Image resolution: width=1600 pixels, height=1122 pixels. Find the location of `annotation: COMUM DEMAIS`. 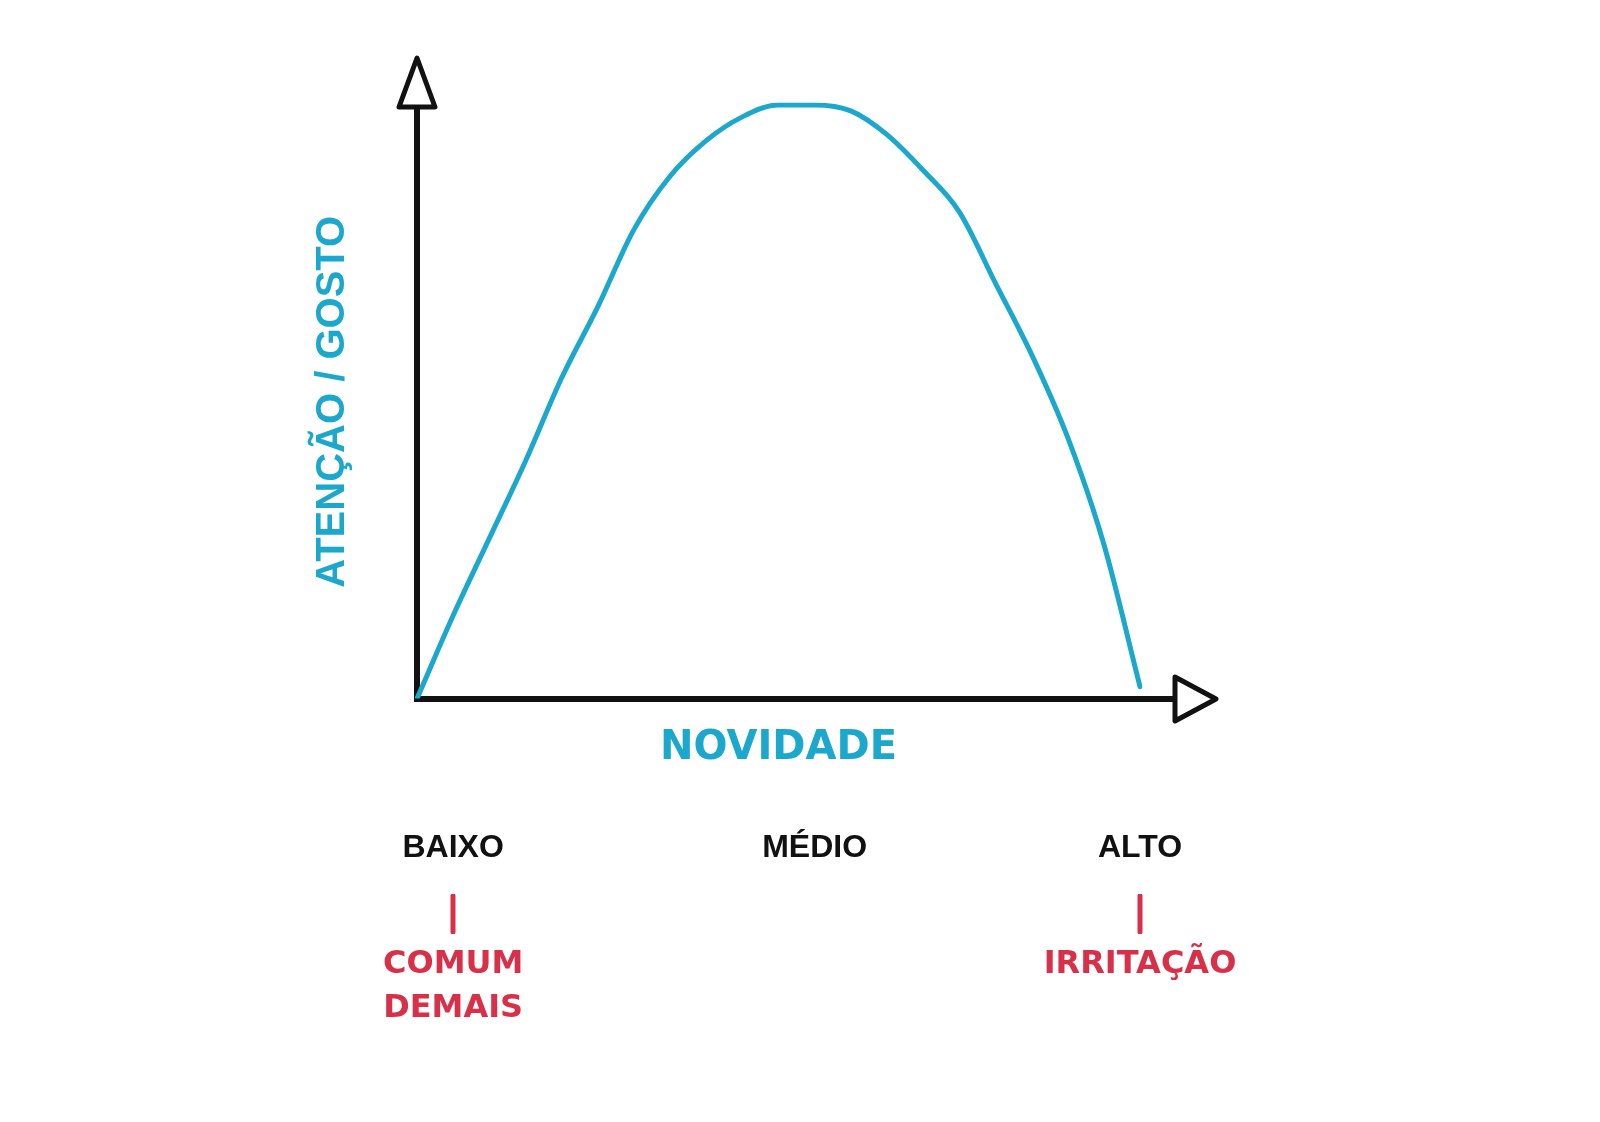

annotation: COMUM DEMAIS is located at coordinates (453, 983).